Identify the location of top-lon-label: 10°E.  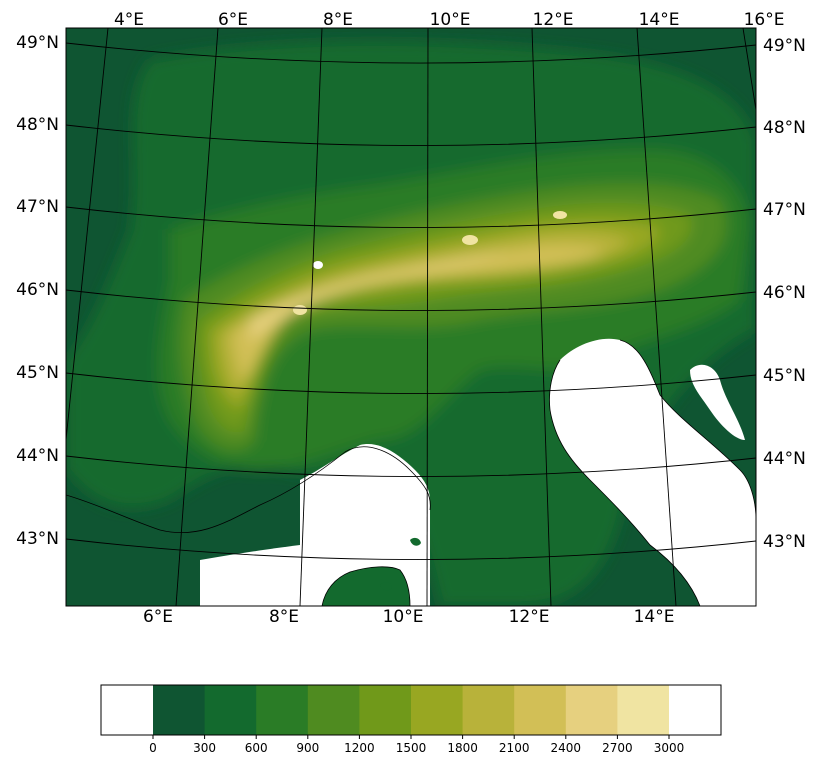
(450, 20).